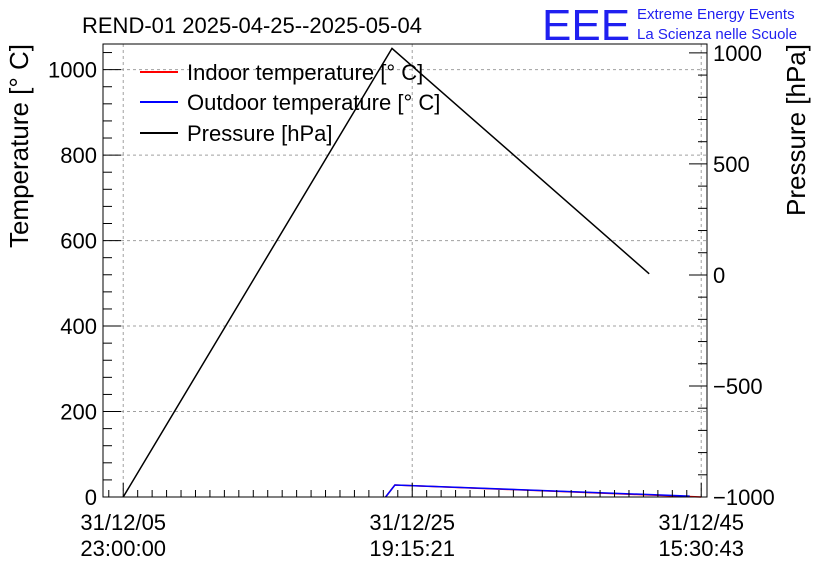 This screenshot has height=572, width=836. What do you see at coordinates (260, 133) in the screenshot?
I see `legend-label-2: Pressure [hPa]` at bounding box center [260, 133].